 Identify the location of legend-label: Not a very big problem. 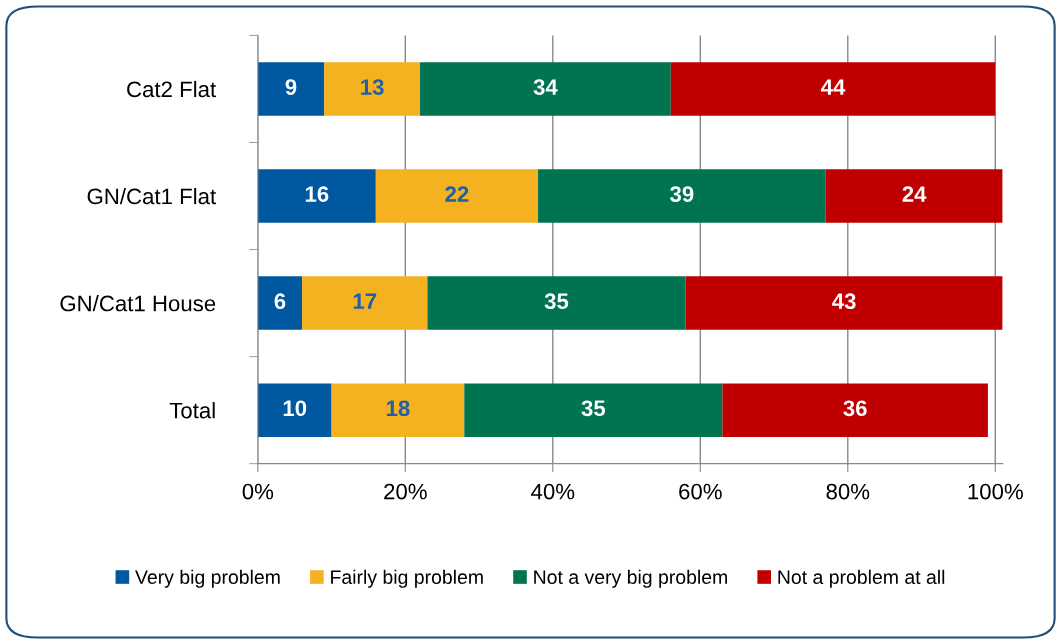
(630, 578).